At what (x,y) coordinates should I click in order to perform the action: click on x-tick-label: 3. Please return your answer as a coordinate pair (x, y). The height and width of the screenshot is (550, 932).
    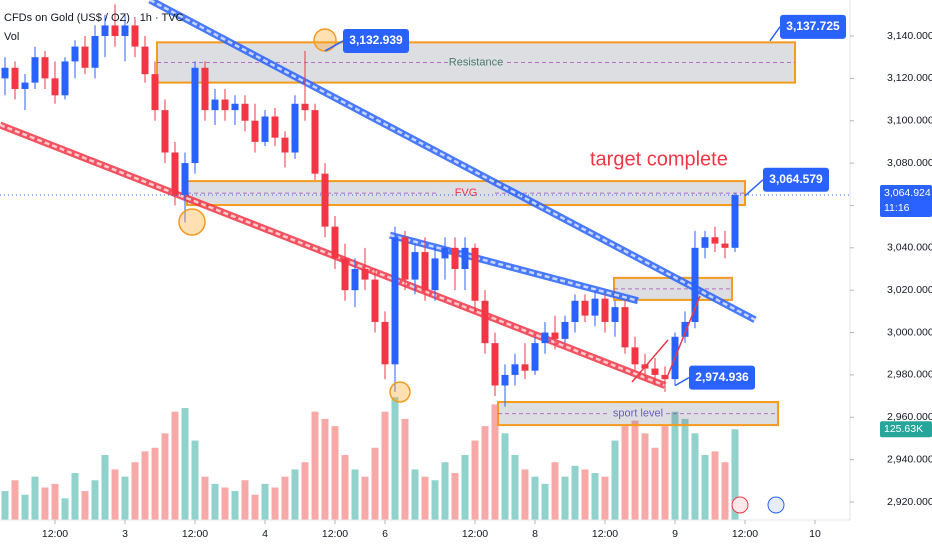
    Looking at the image, I should click on (125, 534).